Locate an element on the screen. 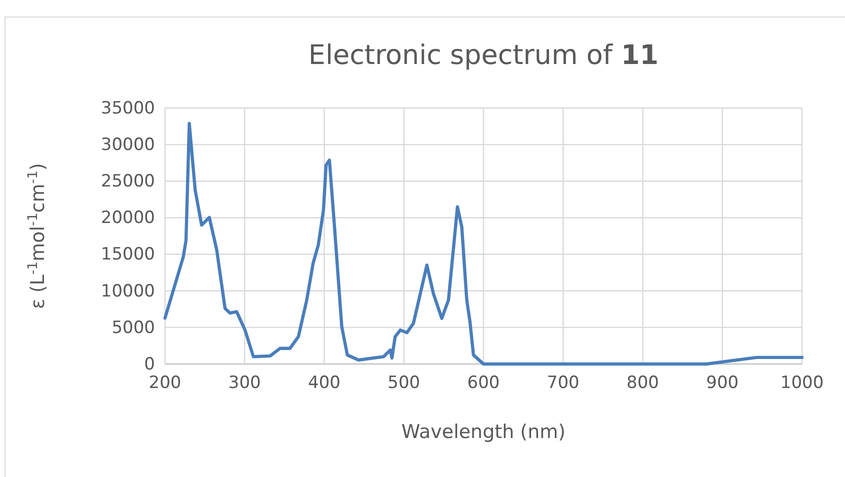 The width and height of the screenshot is (845, 477). y-tick-label: 0 is located at coordinates (149, 364).